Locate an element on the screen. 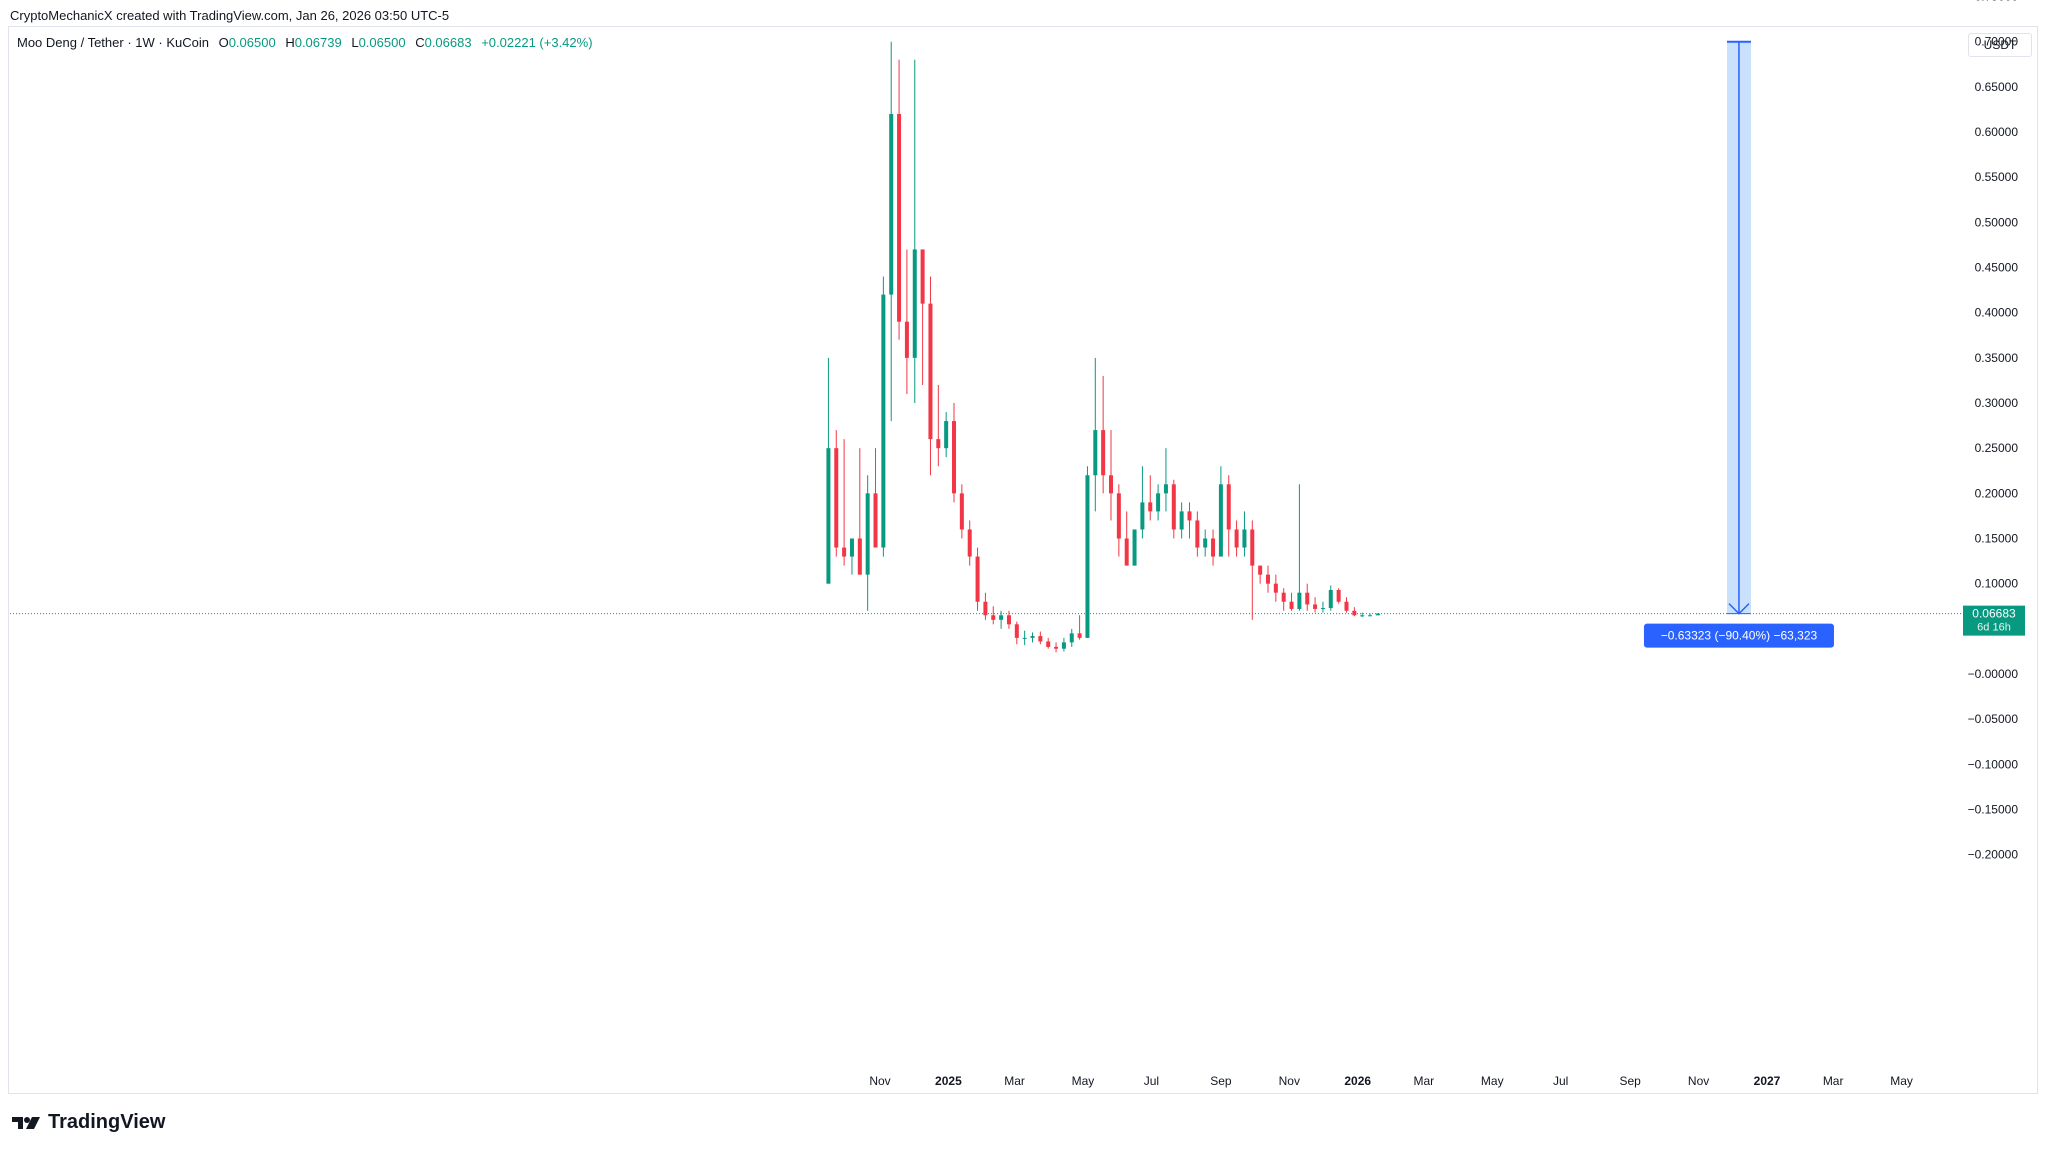  y-tick-label: −0.05000 is located at coordinates (1993, 719).